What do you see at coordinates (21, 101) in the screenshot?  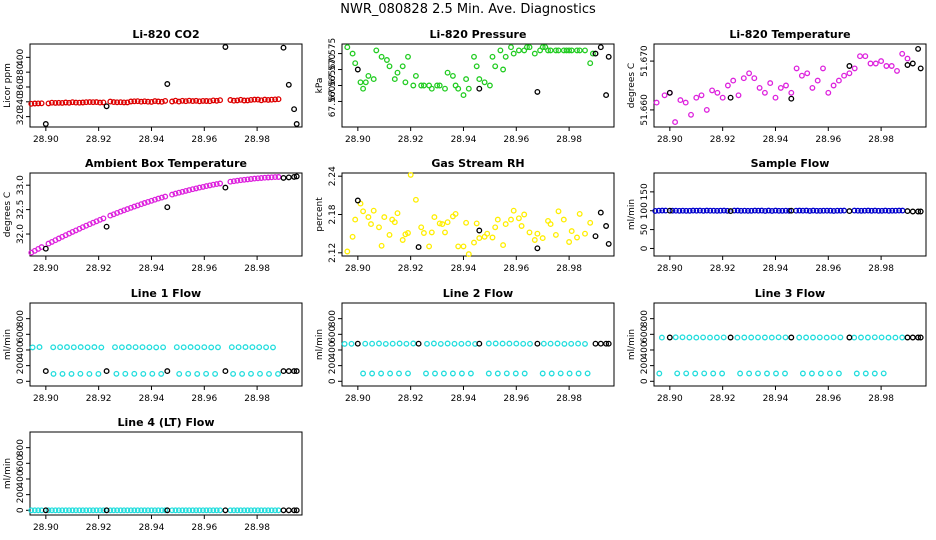 I see `y-tick-label: 340` at bounding box center [21, 101].